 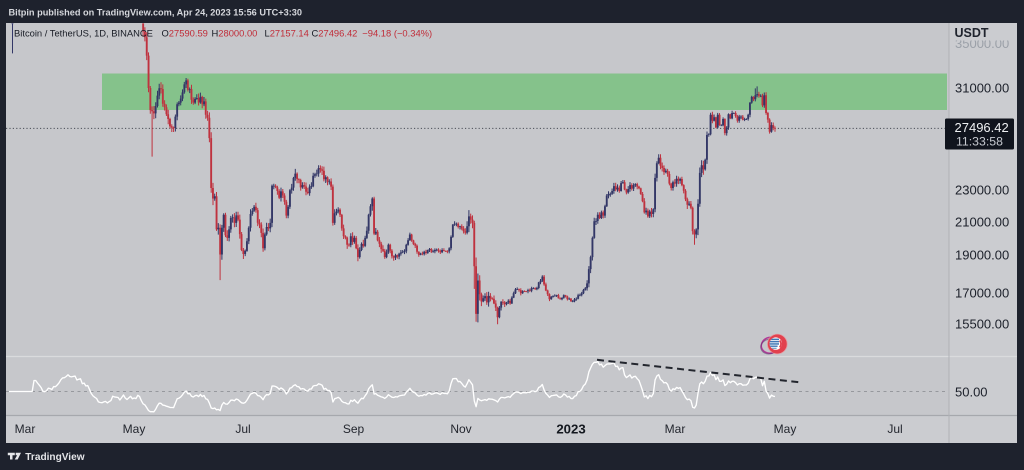 What do you see at coordinates (354, 429) in the screenshot?
I see `svg-text: Sep` at bounding box center [354, 429].